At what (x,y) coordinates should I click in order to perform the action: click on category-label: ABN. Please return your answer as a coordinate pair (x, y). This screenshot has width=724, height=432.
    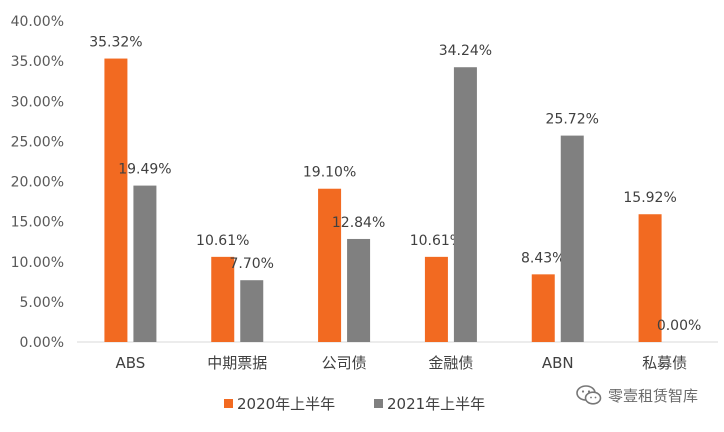
    Looking at the image, I should click on (558, 363).